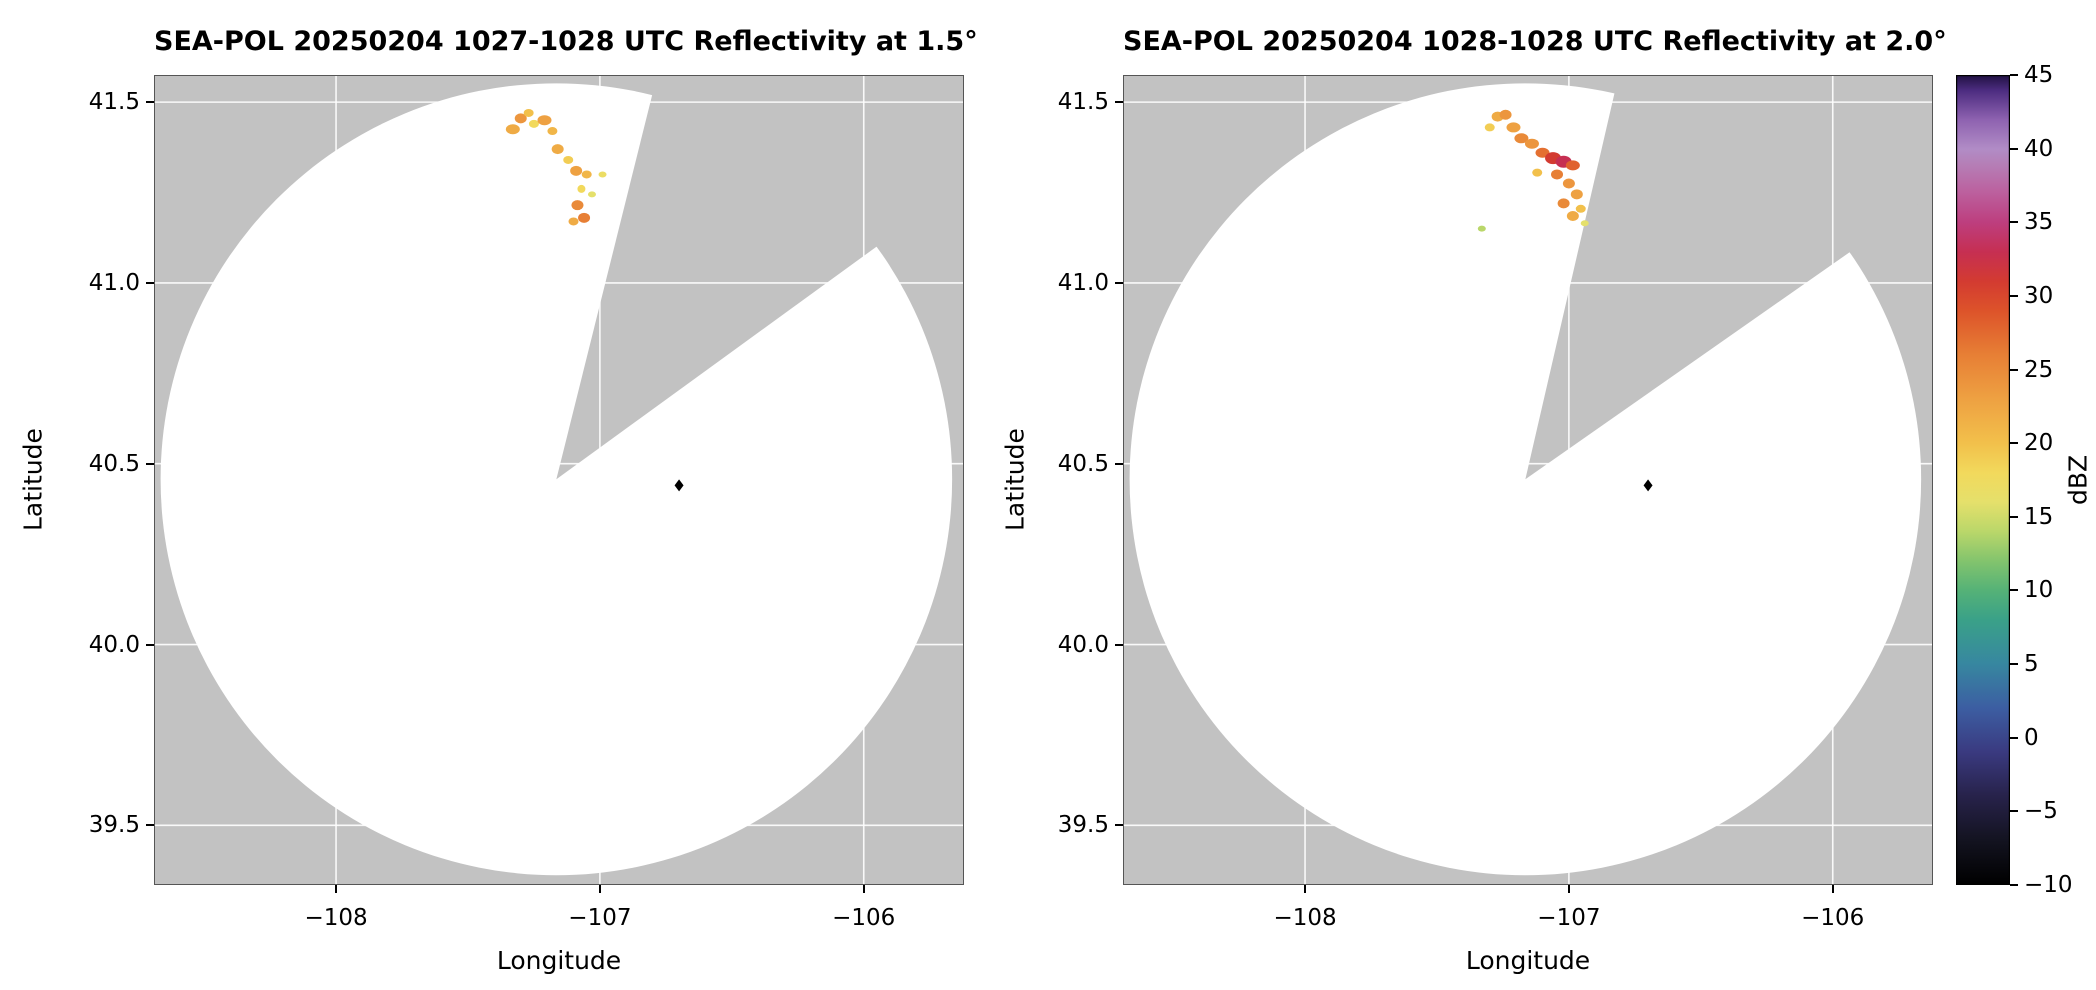 The height and width of the screenshot is (990, 2096). Describe the element at coordinates (33, 480) in the screenshot. I see `panel-left-y-axis-label: Latitude` at that location.